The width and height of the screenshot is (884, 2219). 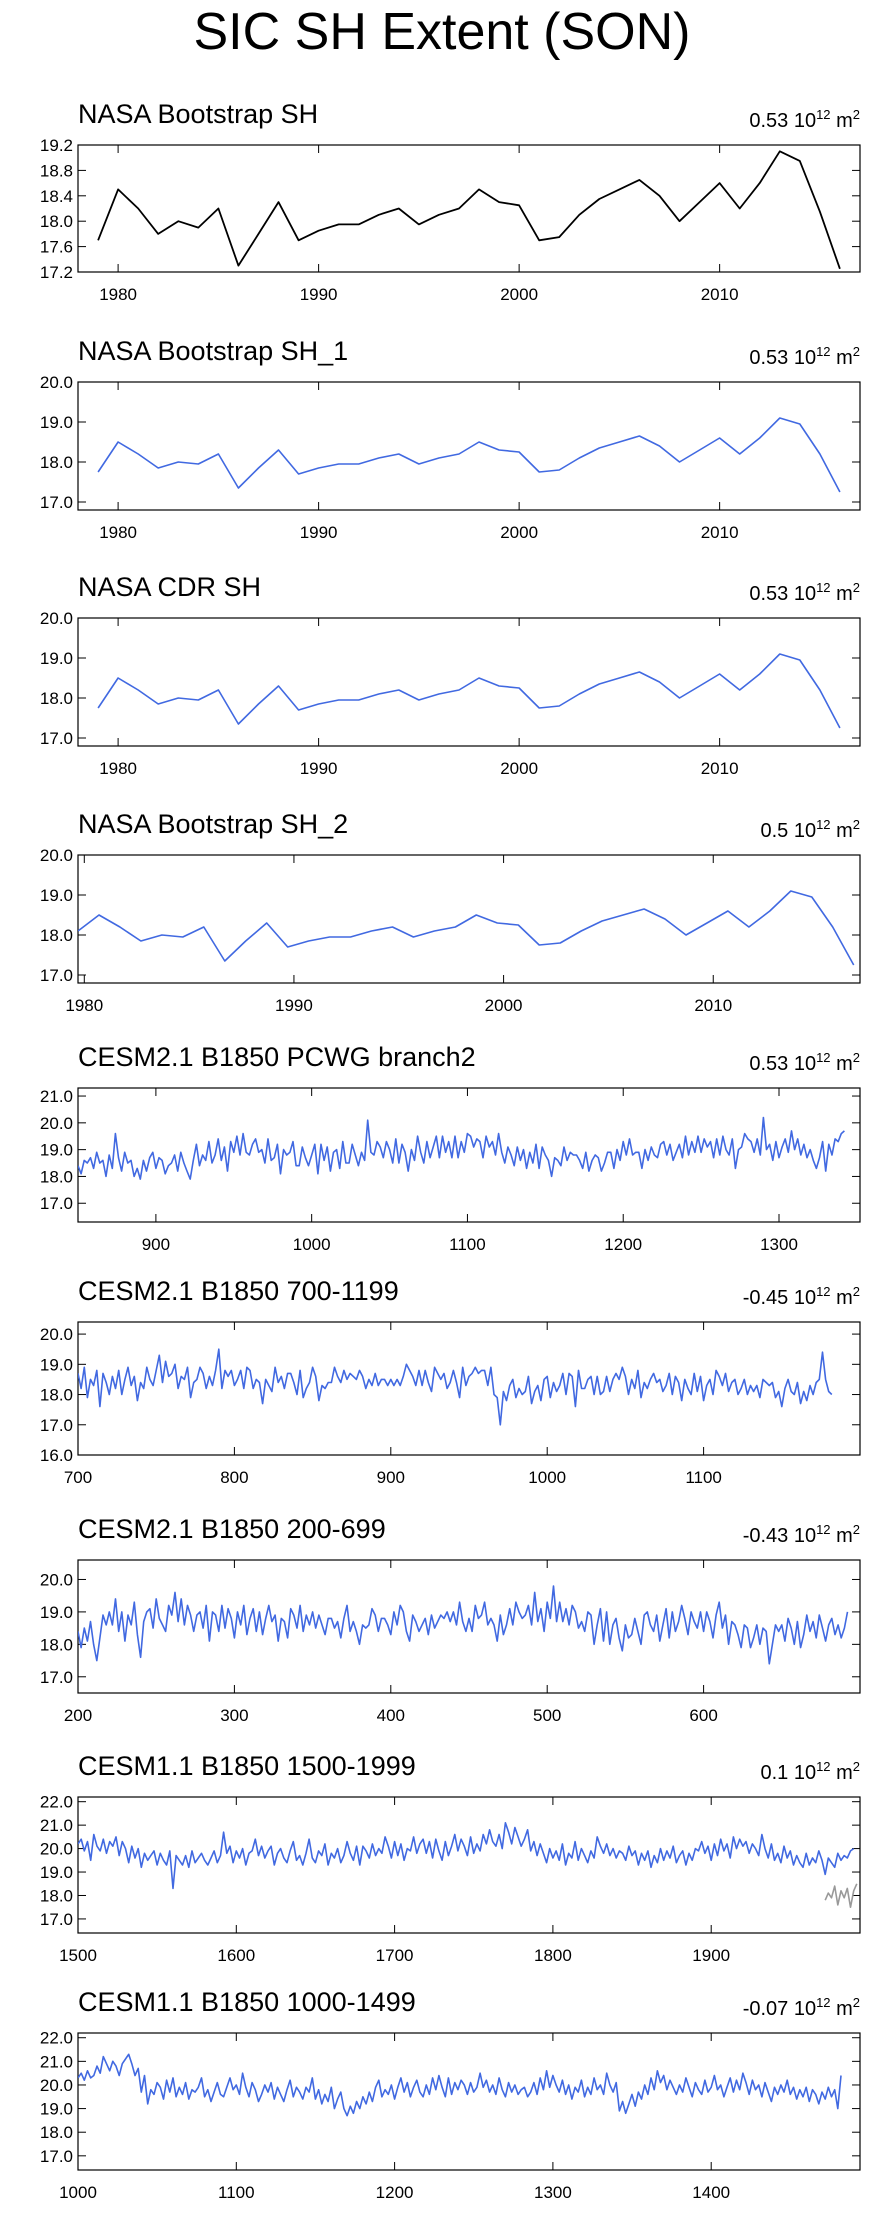 I want to click on trend-value: -0.07 10, so click(x=779, y=2009).